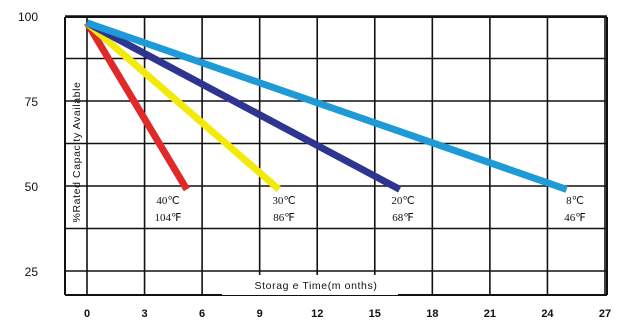  What do you see at coordinates (547, 314) in the screenshot?
I see `x-tick-label: 24` at bounding box center [547, 314].